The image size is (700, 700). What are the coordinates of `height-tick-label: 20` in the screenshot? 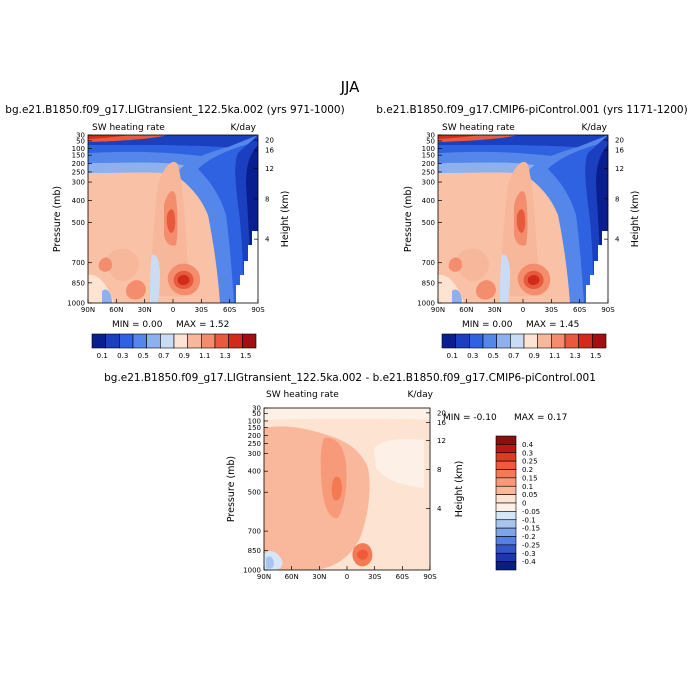 It's located at (269, 141).